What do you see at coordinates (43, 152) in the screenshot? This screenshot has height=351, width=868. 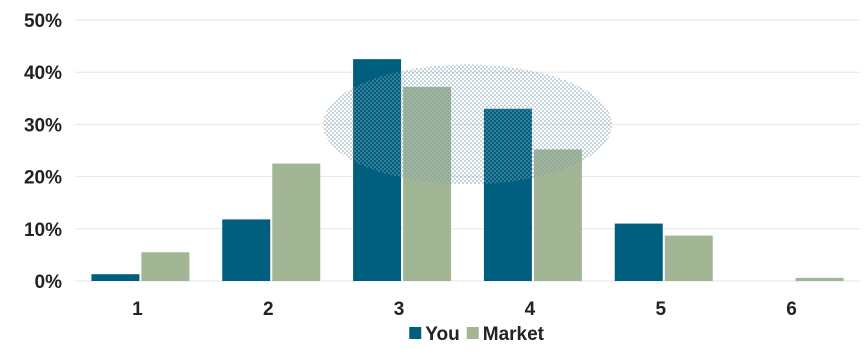 I see `y-axis-ticks: 0% 10% 20% 30% 40% 50%` at bounding box center [43, 152].